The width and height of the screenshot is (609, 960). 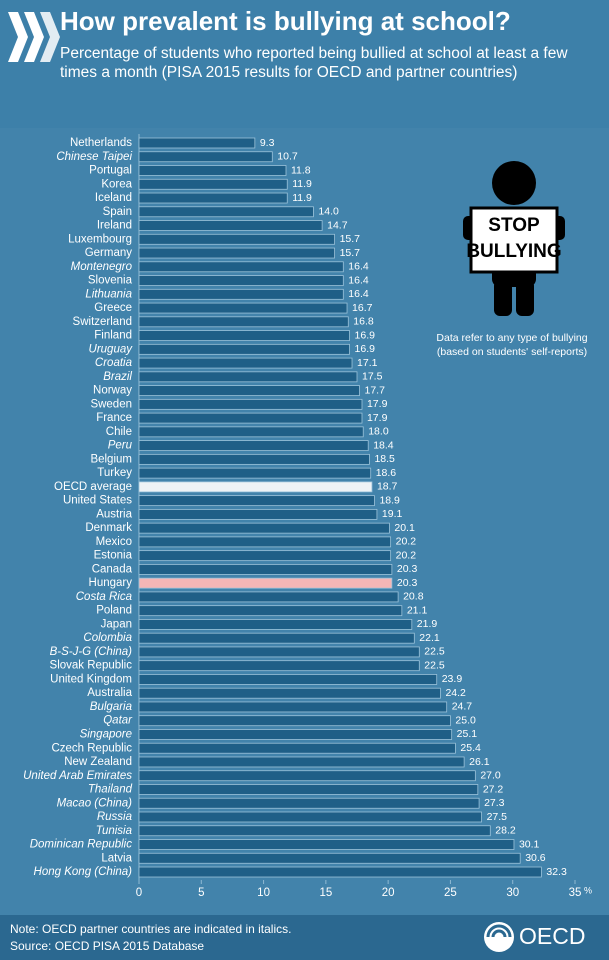 I want to click on sign-text: STOP, so click(x=514, y=225).